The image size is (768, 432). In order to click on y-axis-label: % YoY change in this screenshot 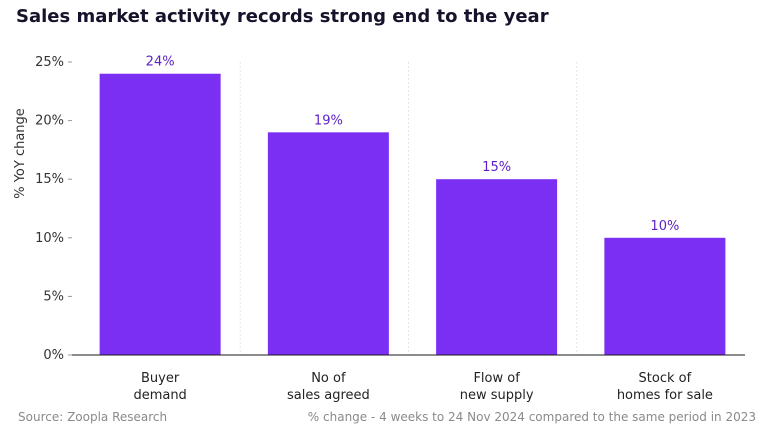, I will do `click(20, 153)`.